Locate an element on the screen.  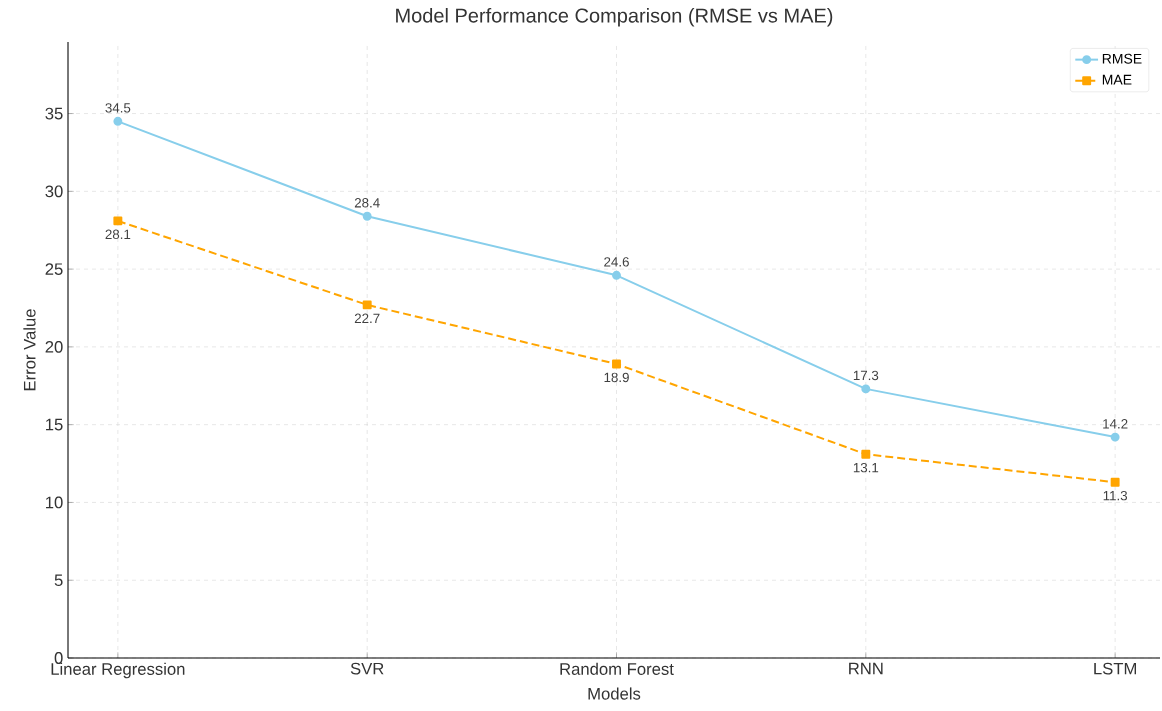
data-label: 18.9 is located at coordinates (616, 377).